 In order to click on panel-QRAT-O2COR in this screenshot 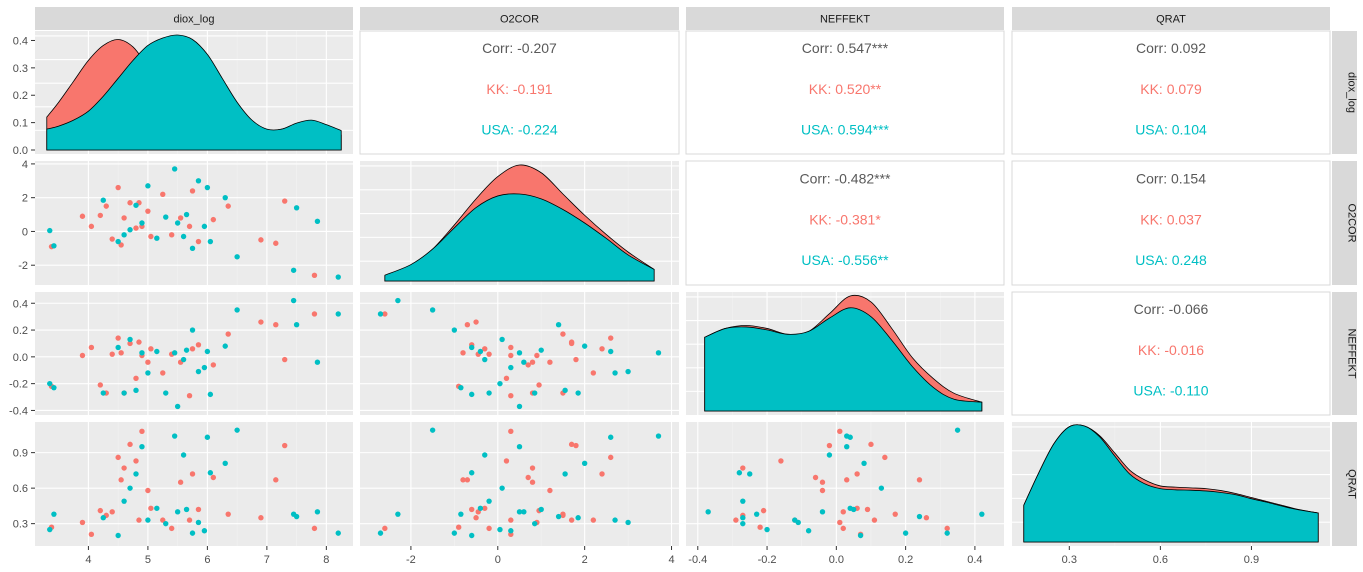, I will do `click(519, 484)`.